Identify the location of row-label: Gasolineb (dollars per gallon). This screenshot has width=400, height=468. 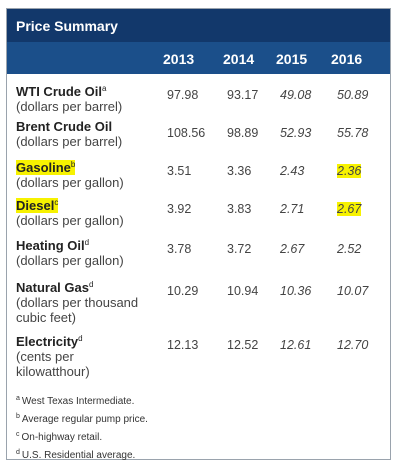
(70, 173).